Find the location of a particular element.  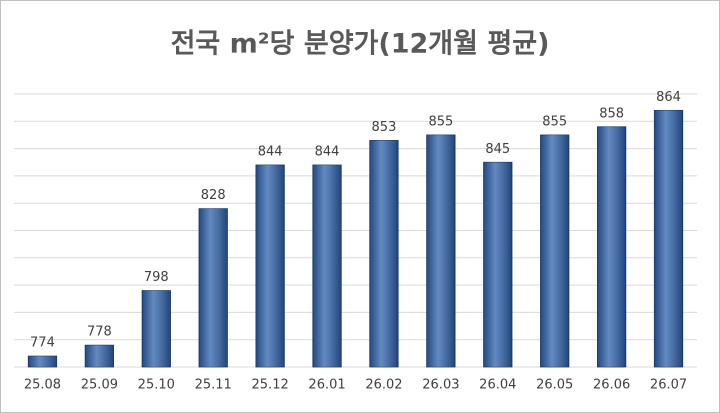

data-label: 774 is located at coordinates (42, 343).